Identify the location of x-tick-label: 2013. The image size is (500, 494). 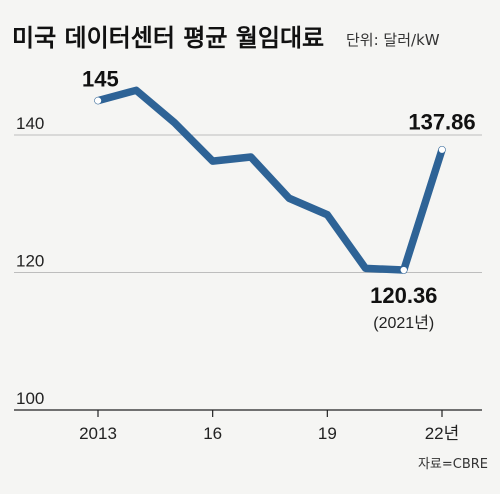
(98, 433).